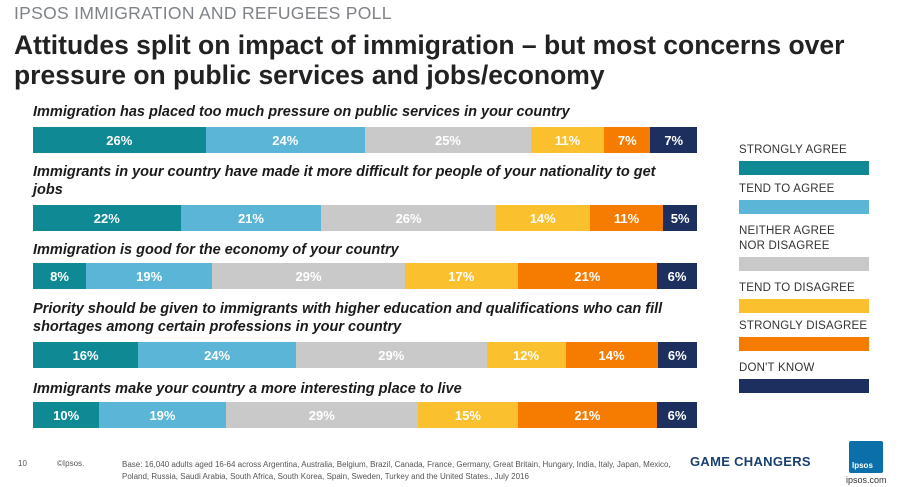 The width and height of the screenshot is (900, 487). I want to click on bar-segment: 25%, so click(447, 140).